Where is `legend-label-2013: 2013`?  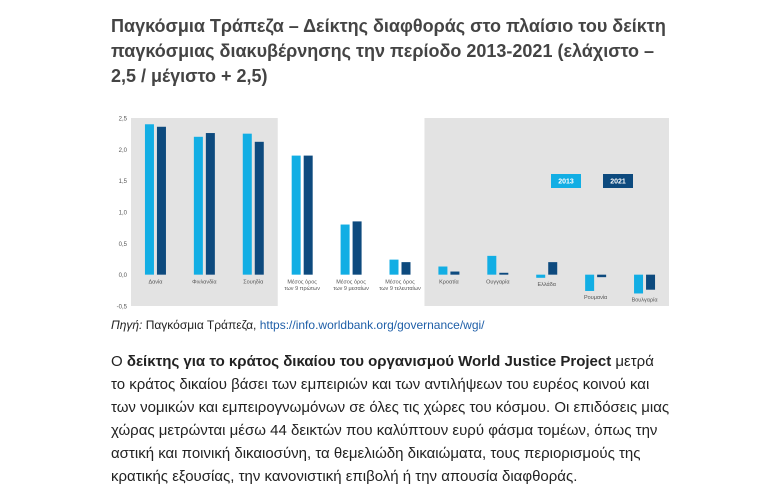 legend-label-2013: 2013 is located at coordinates (566, 182).